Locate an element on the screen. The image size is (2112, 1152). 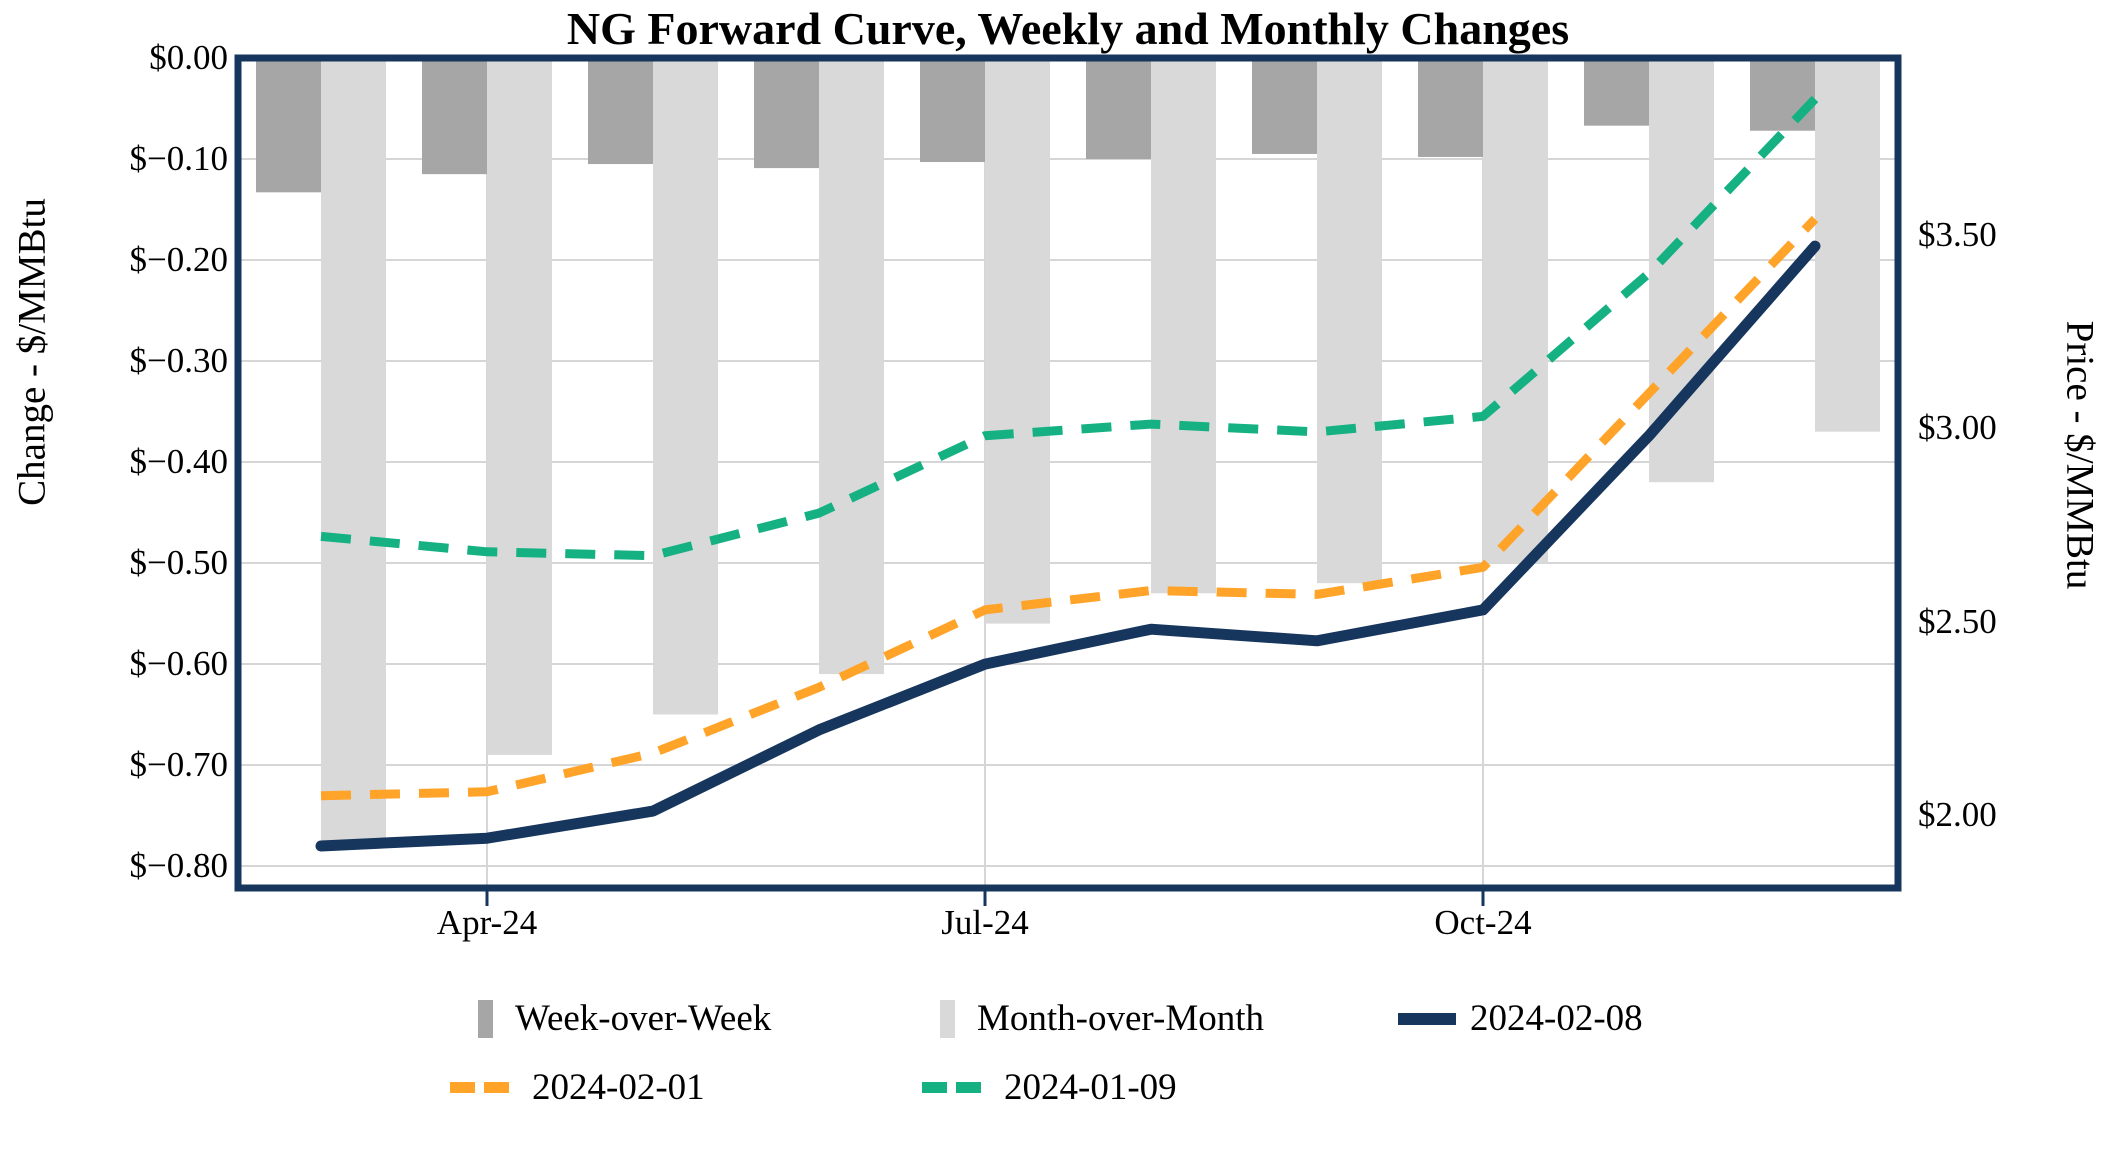
left-axis-title: Change - $/MMBtu is located at coordinates (32, 352).